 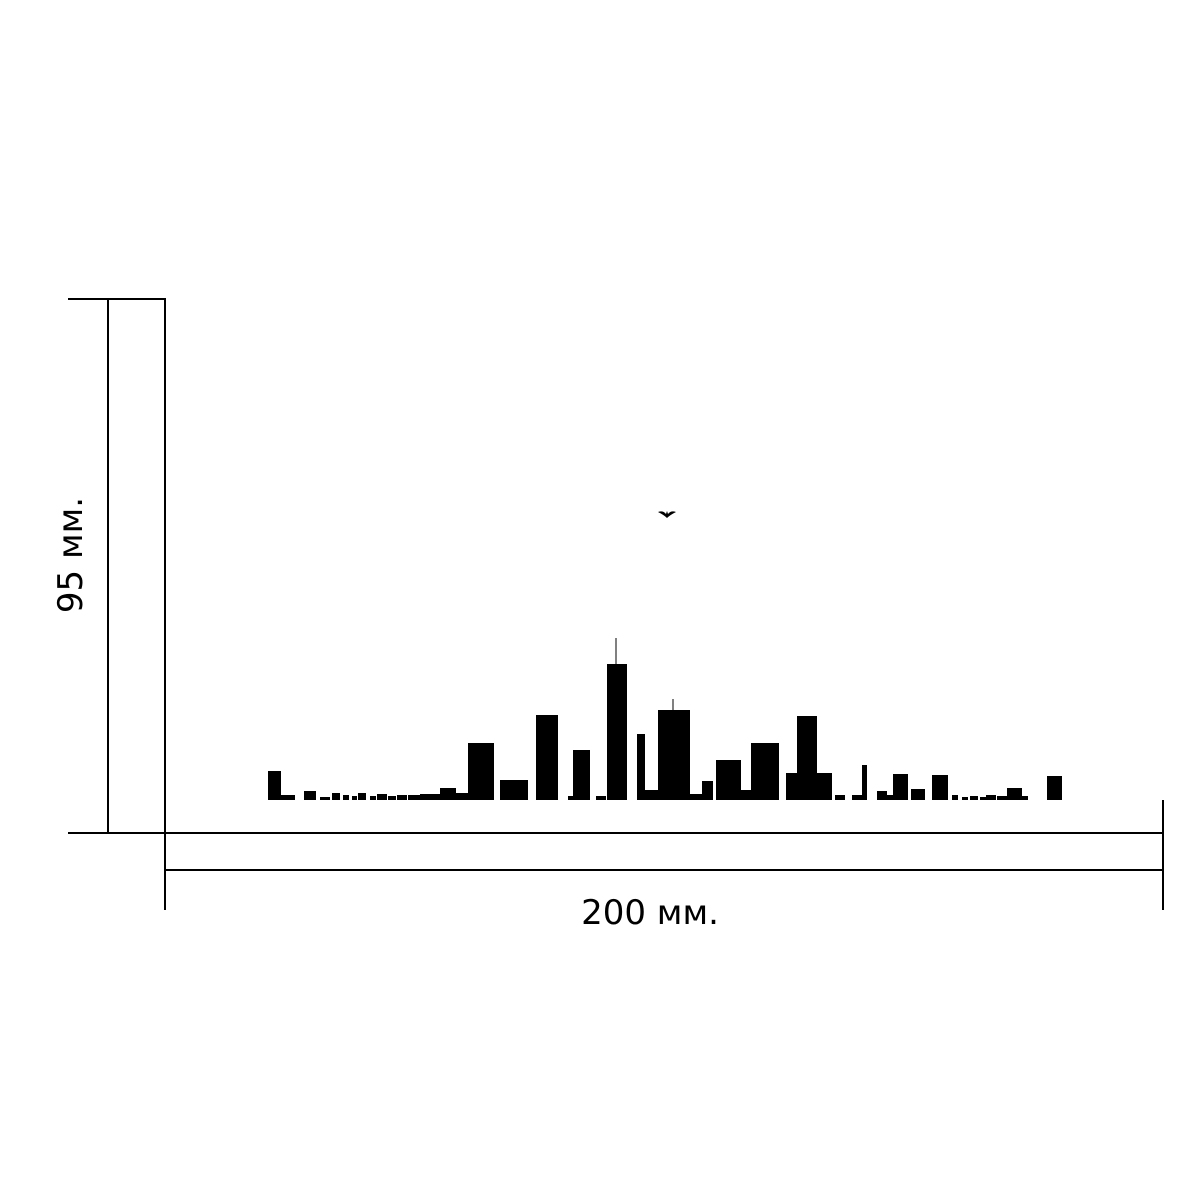 What do you see at coordinates (664, 866) in the screenshot?
I see `width-dimension: 200 мм.` at bounding box center [664, 866].